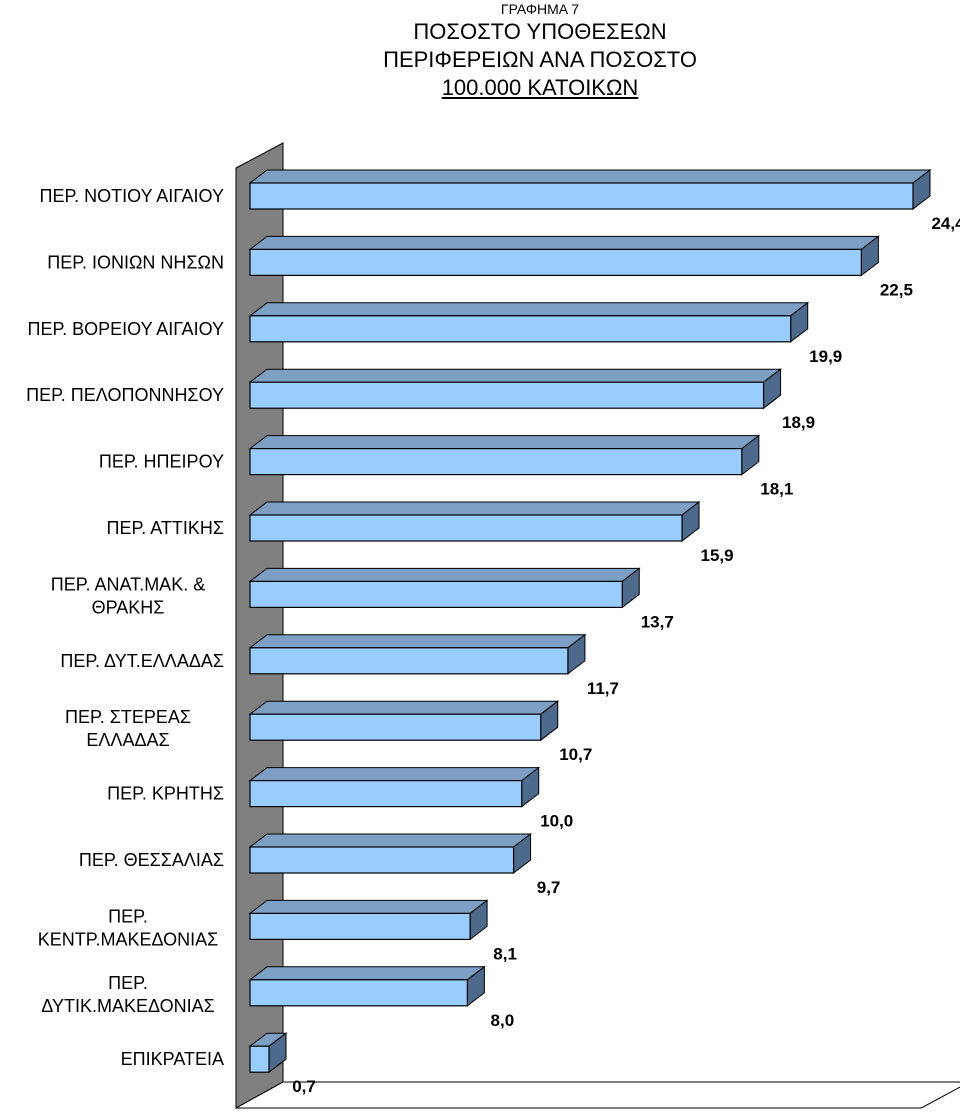 Image resolution: width=960 pixels, height=1112 pixels. Describe the element at coordinates (798, 422) in the screenshot. I see `value-label: 18,9` at that location.